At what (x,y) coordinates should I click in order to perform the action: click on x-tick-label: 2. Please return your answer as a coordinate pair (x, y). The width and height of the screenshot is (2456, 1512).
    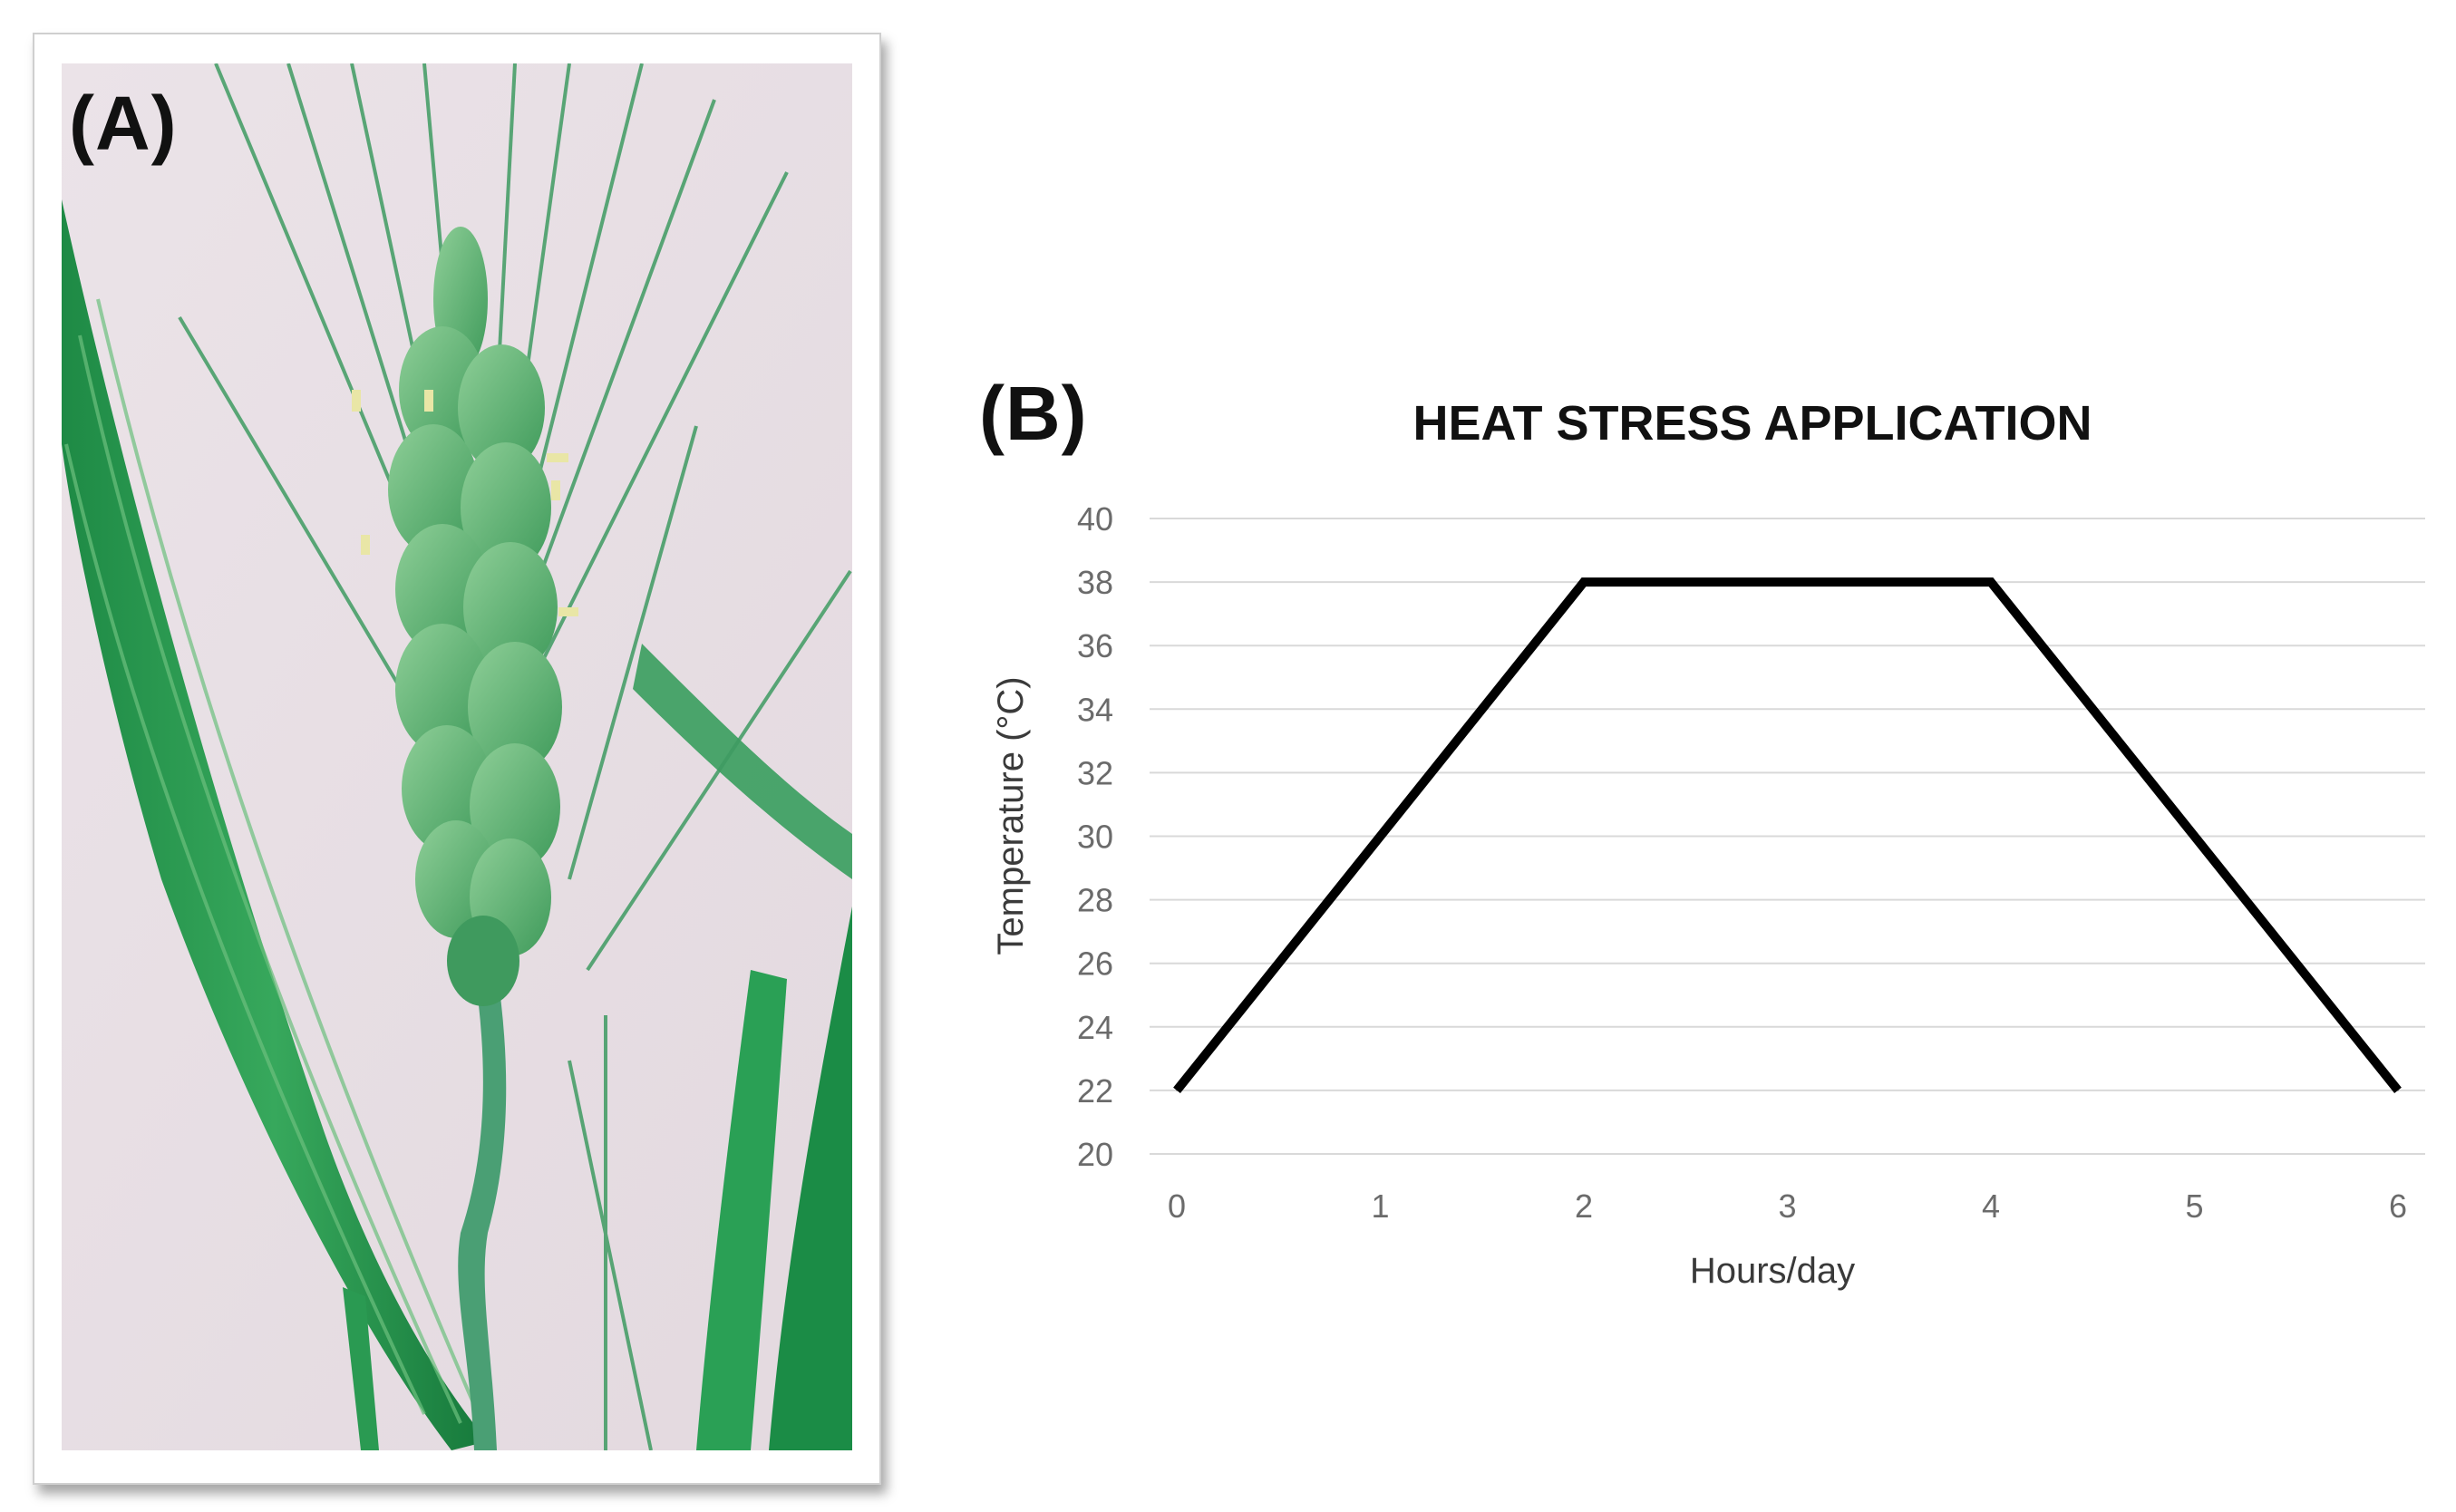
    Looking at the image, I should click on (1584, 1206).